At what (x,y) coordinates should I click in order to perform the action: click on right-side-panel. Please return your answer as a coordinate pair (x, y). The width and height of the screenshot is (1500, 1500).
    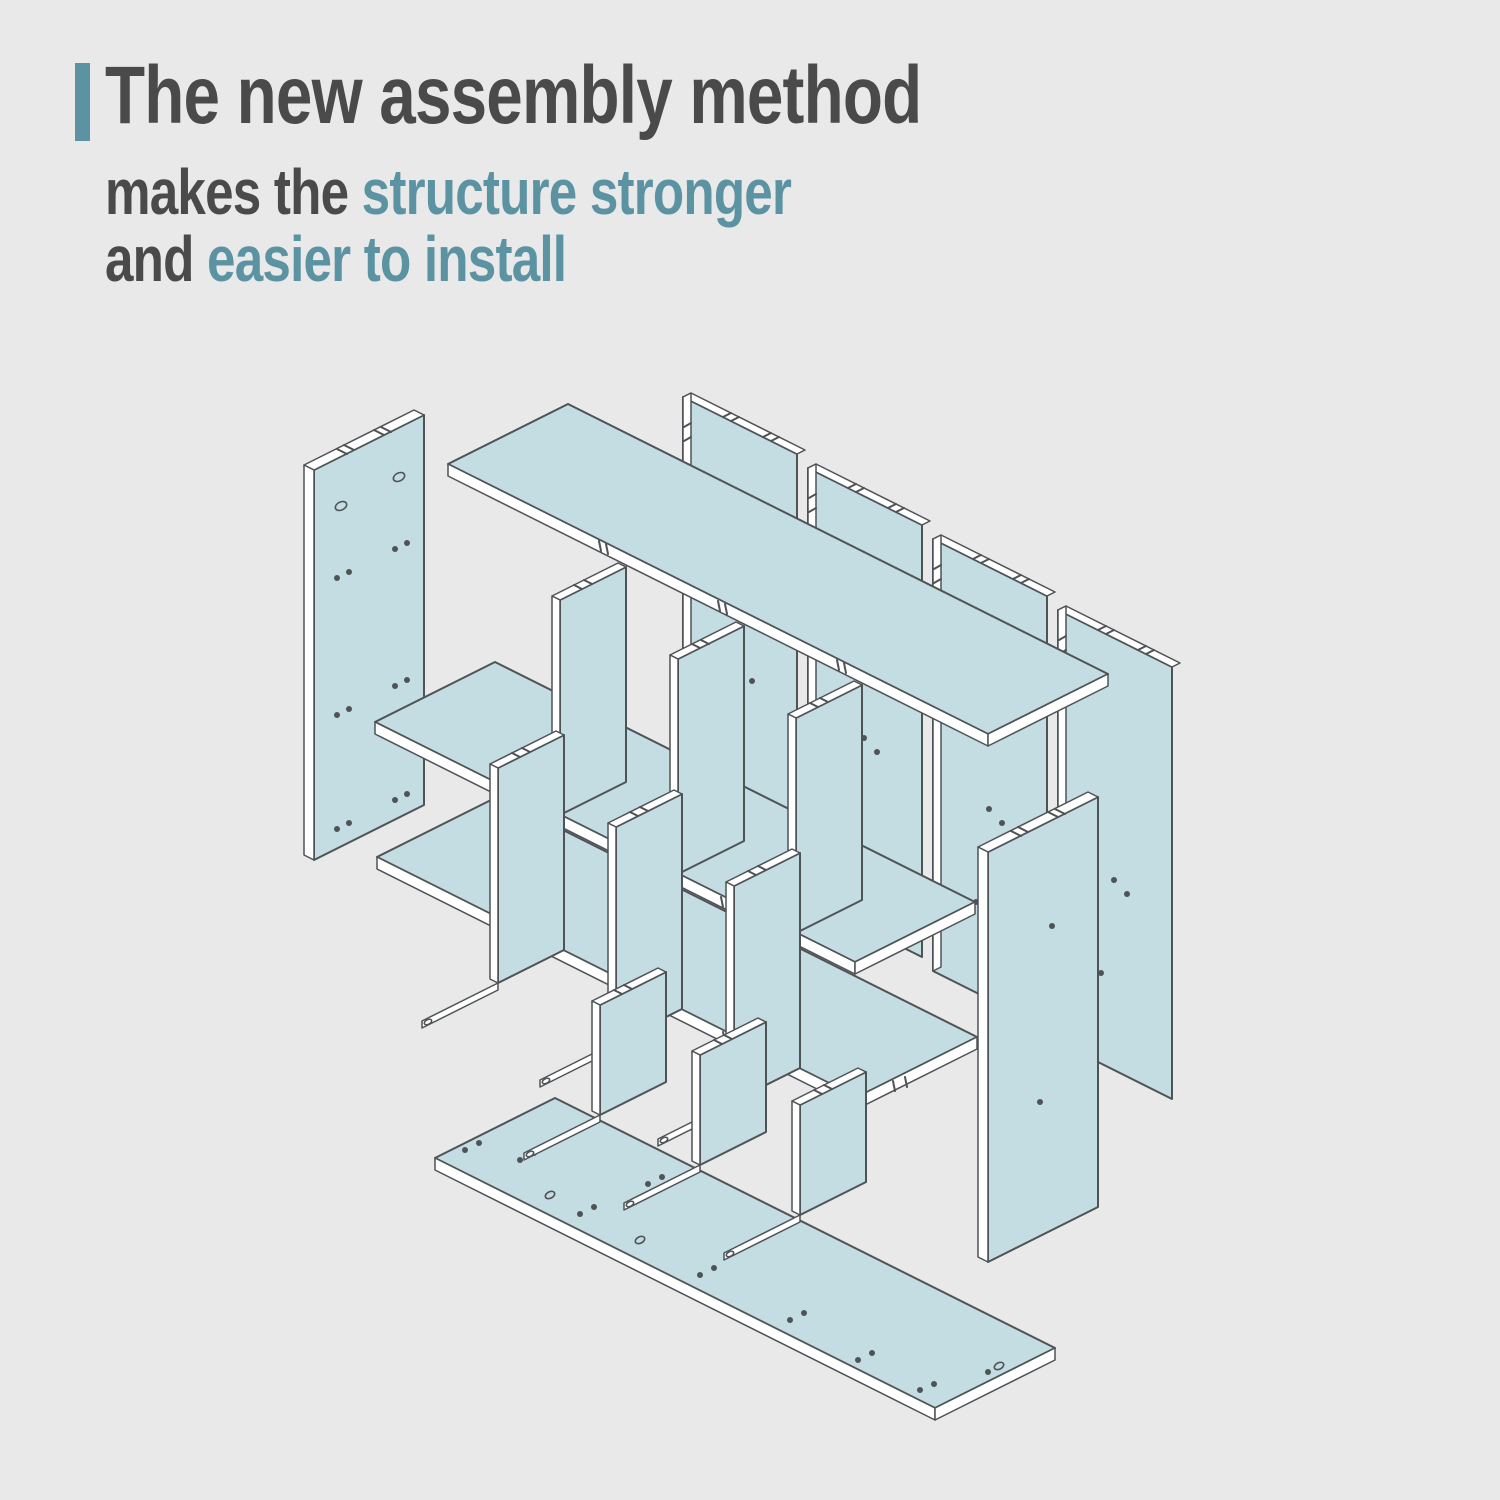
    Looking at the image, I should click on (1038, 1027).